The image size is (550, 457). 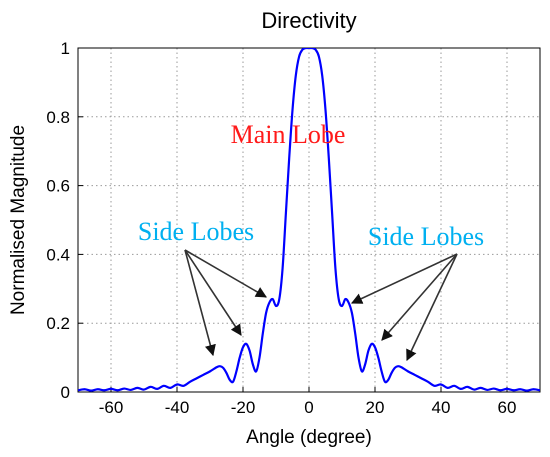 I want to click on arrow-left-inner, so click(x=225, y=273).